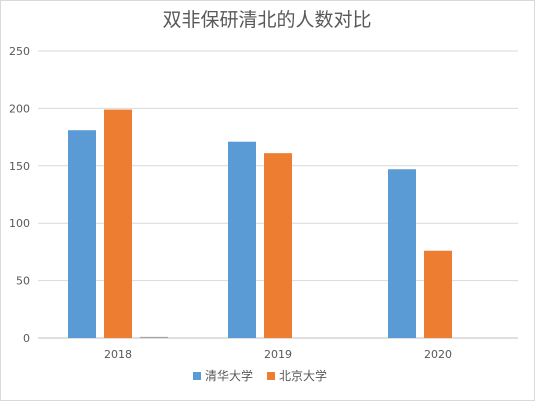 This screenshot has width=535, height=401. What do you see at coordinates (260, 375) in the screenshot?
I see `legend: 清华大学 北京大学` at bounding box center [260, 375].